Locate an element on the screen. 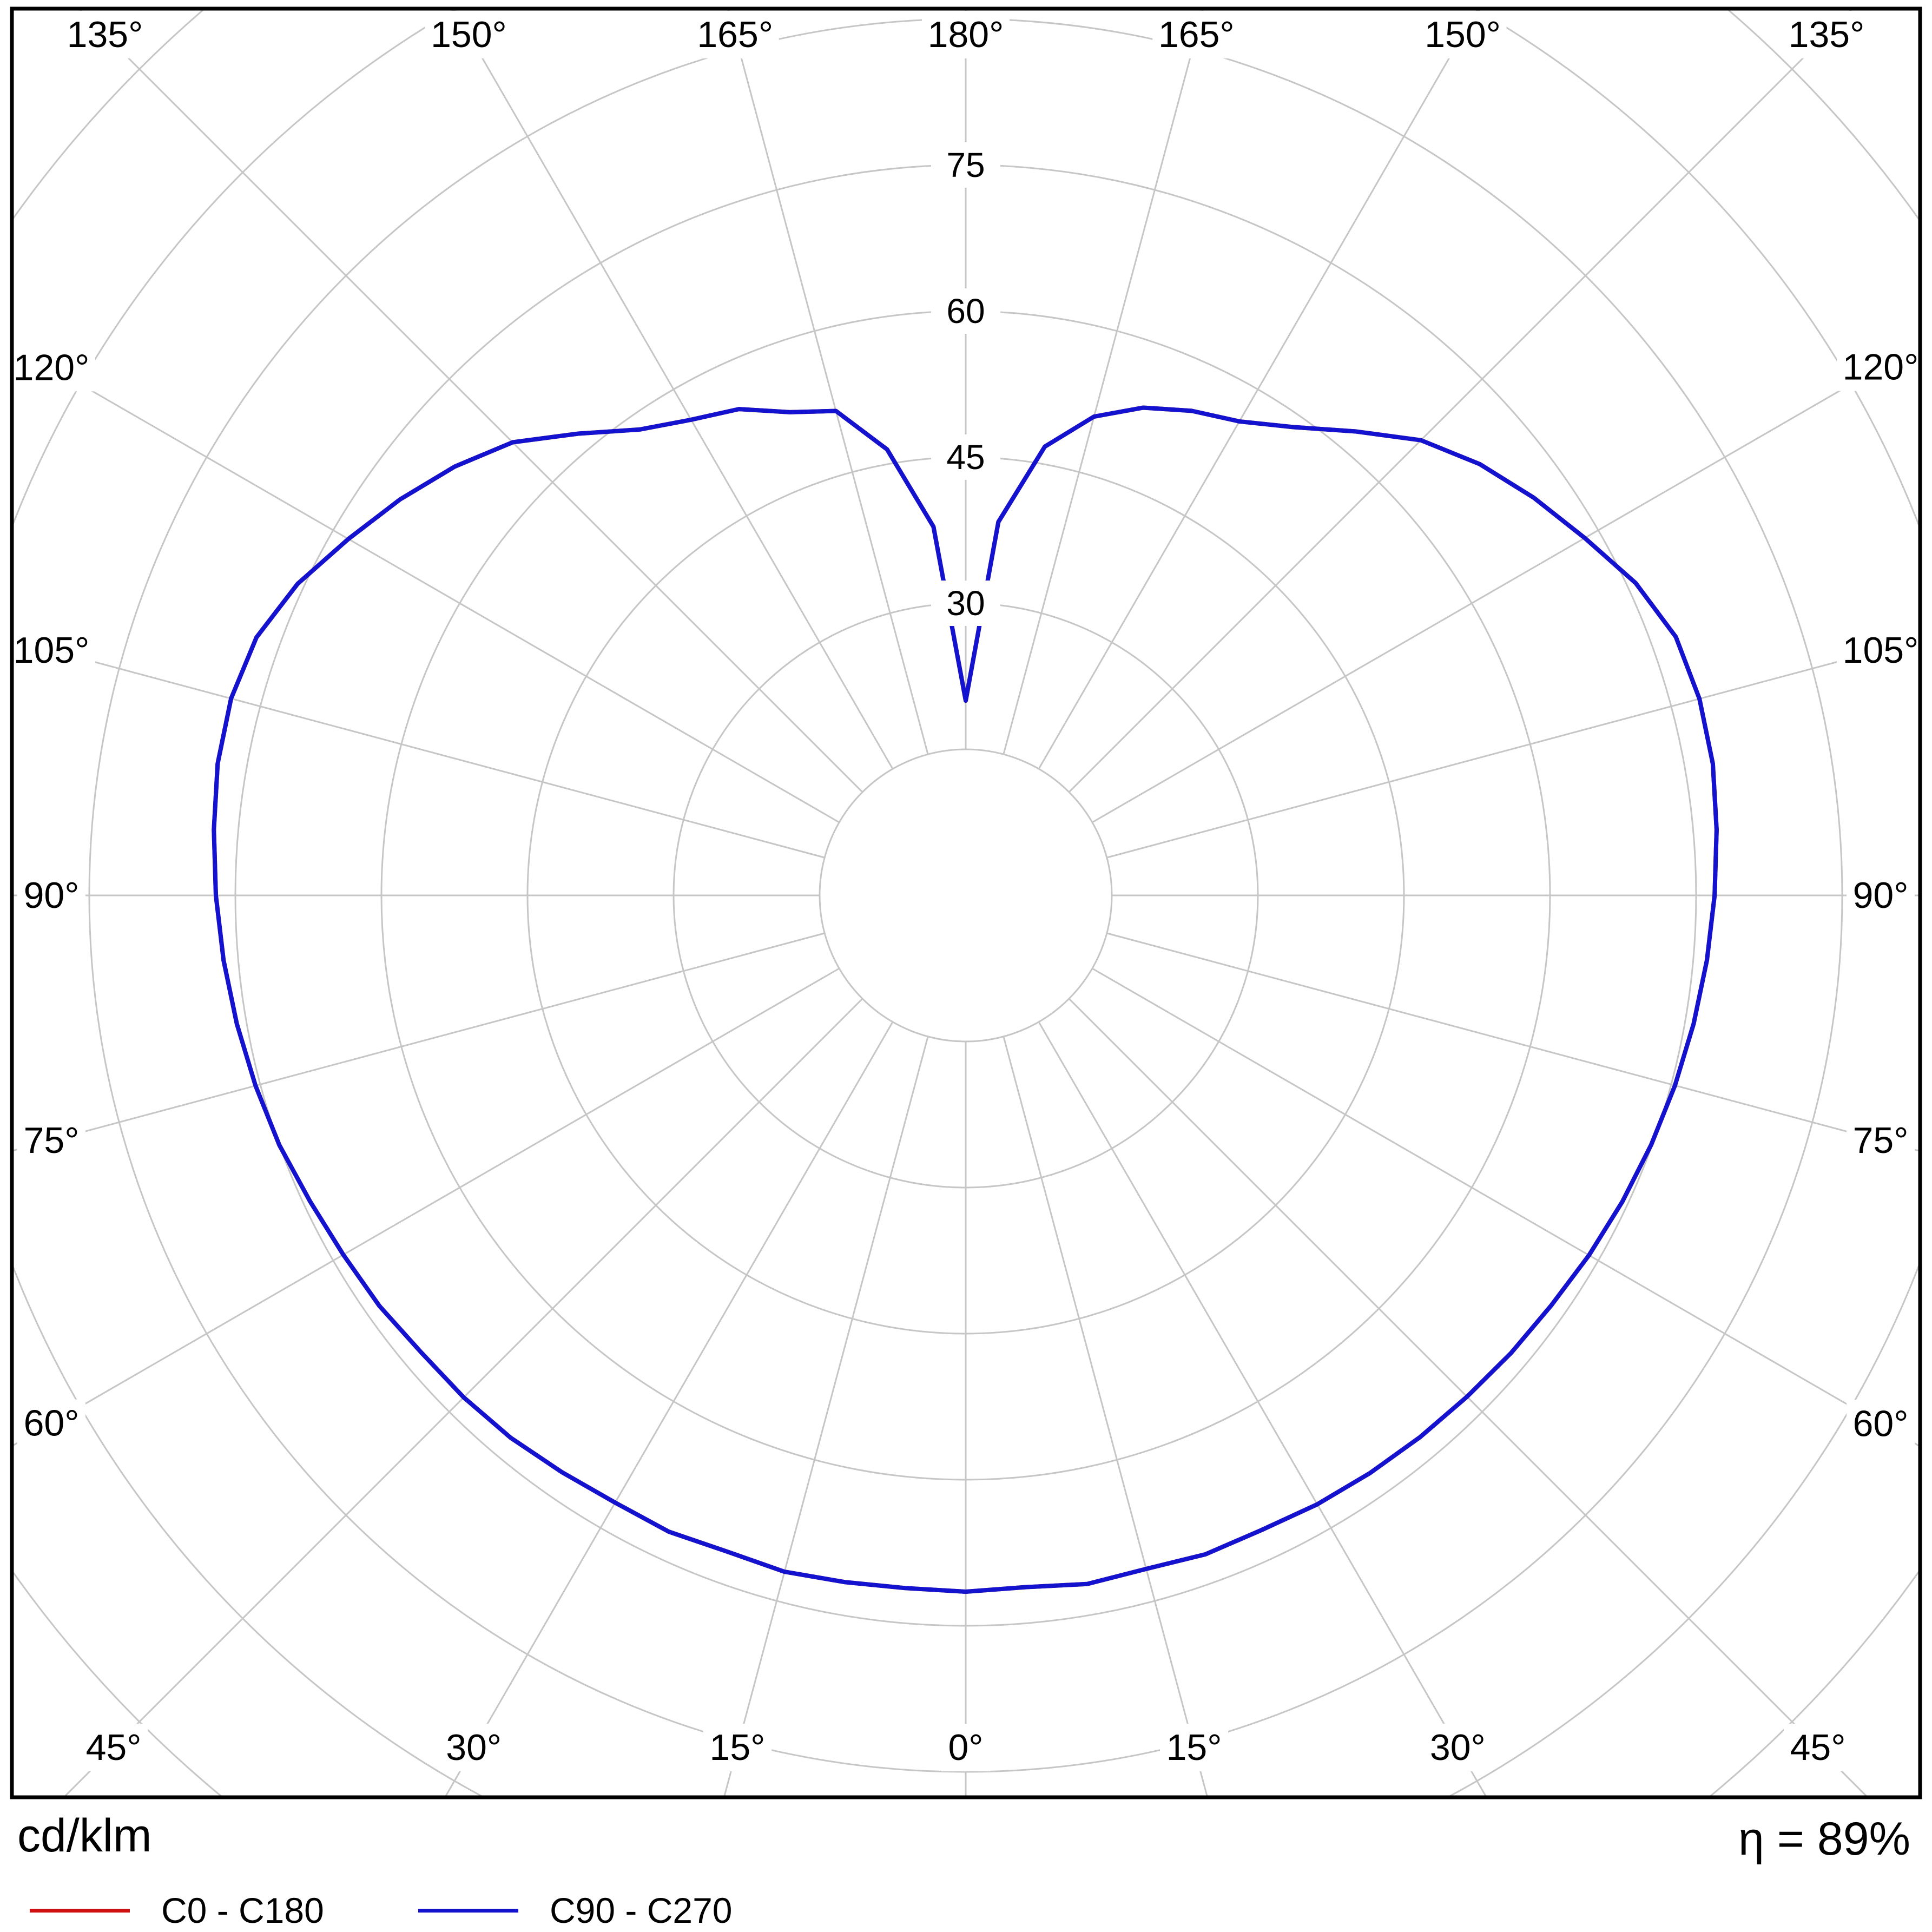 Image resolution: width=1932 pixels, height=1932 pixels. legend-item-c90-c270: C90 - C270 is located at coordinates (575, 1909).